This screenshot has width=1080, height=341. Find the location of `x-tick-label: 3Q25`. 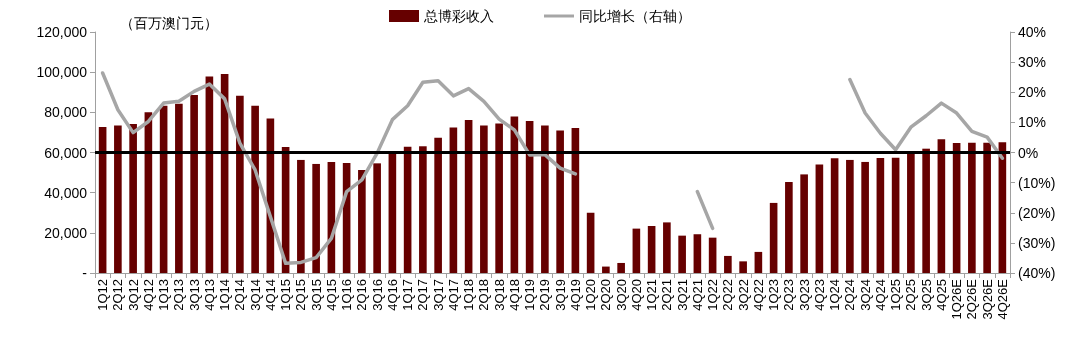

x-tick-label: 3Q25 is located at coordinates (926, 295).